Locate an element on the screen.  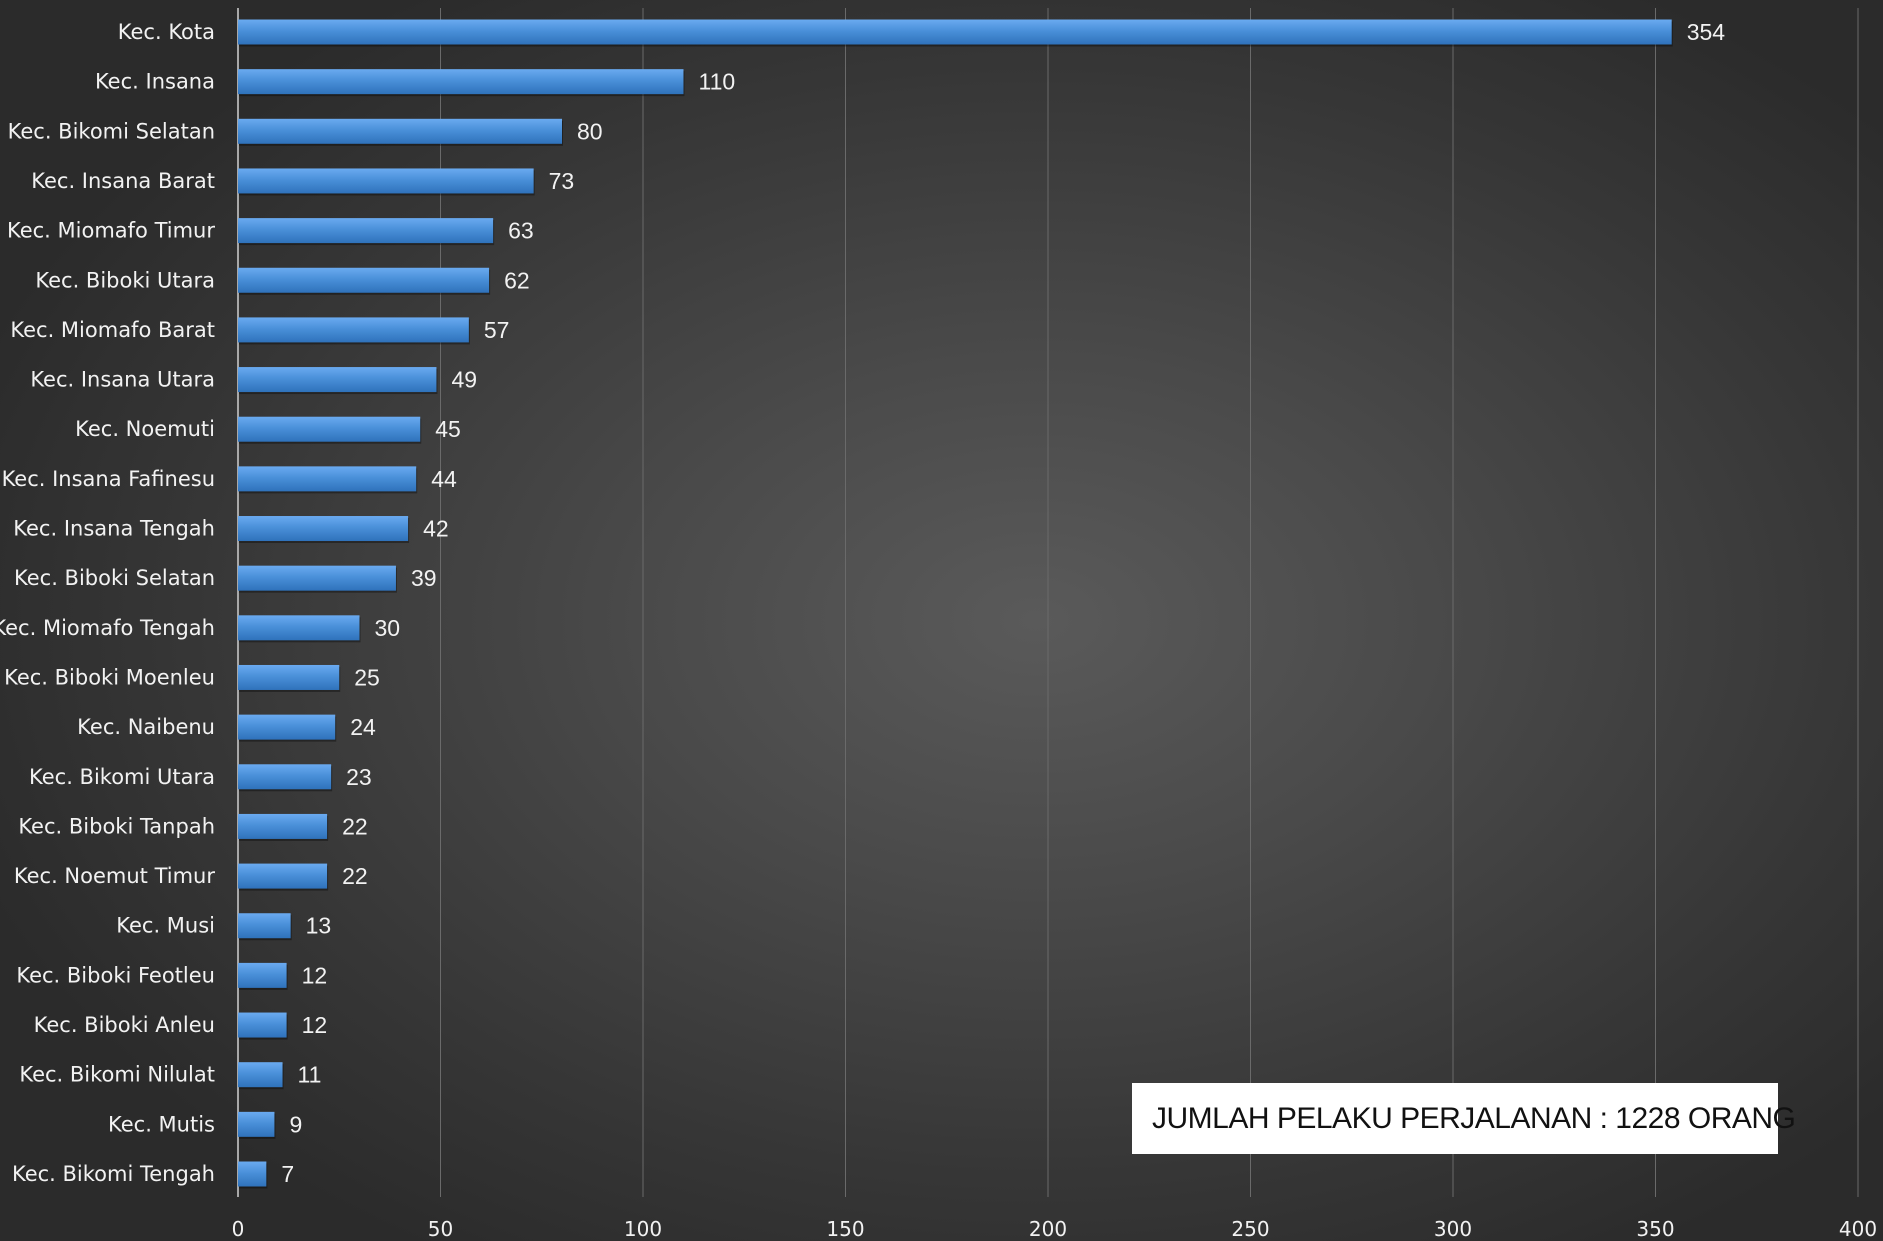
category-label: Kec. Insana Barat is located at coordinates (123, 181).